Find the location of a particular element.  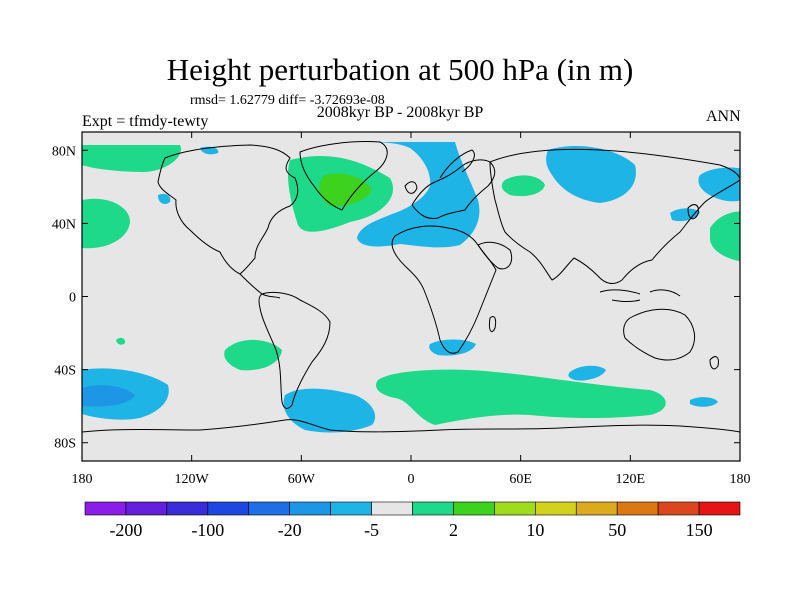

positive-anomaly-small-pacific is located at coordinates (121, 341).